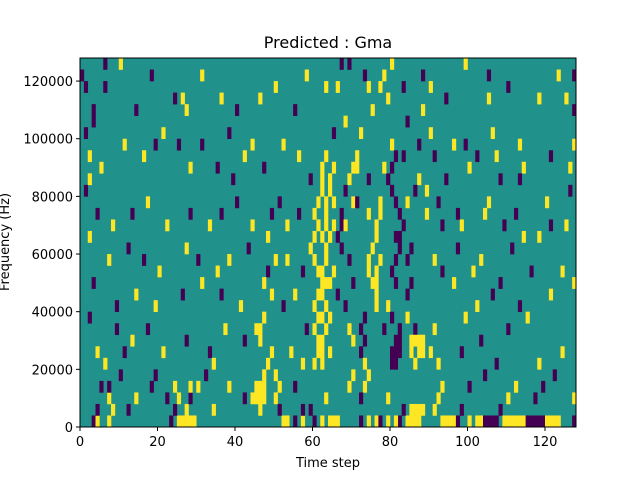 The height and width of the screenshot is (480, 640). What do you see at coordinates (51, 255) in the screenshot?
I see `y-axis-ticks: 0 20000 40000 60000 80000 100000 120000` at bounding box center [51, 255].